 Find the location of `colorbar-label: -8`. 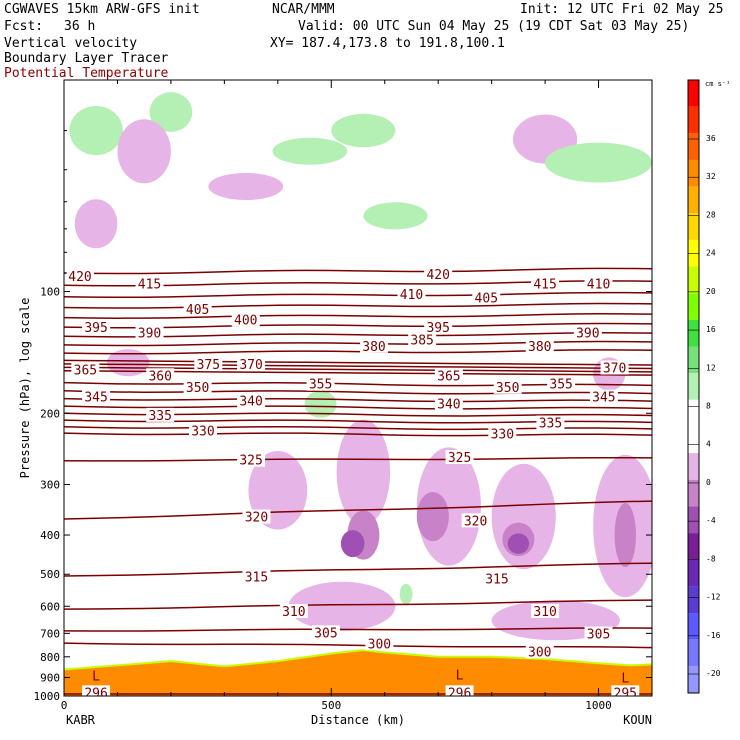

colorbar-label: -8 is located at coordinates (711, 558).